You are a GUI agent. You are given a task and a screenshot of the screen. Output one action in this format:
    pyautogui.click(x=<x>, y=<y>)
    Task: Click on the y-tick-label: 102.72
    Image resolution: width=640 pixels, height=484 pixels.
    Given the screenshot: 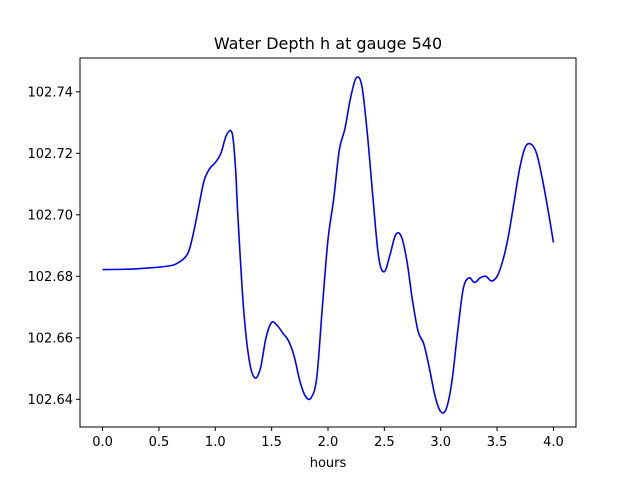 What is the action you would take?
    pyautogui.click(x=51, y=154)
    